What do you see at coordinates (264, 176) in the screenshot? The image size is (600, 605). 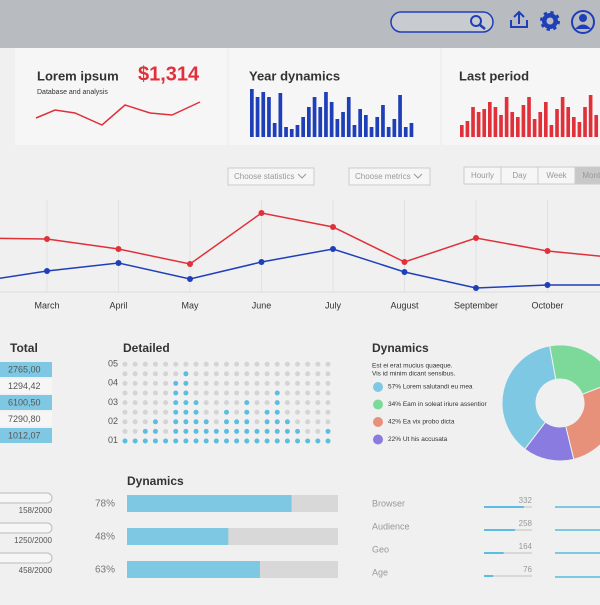 I see `dropdown-label: Choose statistics` at bounding box center [264, 176].